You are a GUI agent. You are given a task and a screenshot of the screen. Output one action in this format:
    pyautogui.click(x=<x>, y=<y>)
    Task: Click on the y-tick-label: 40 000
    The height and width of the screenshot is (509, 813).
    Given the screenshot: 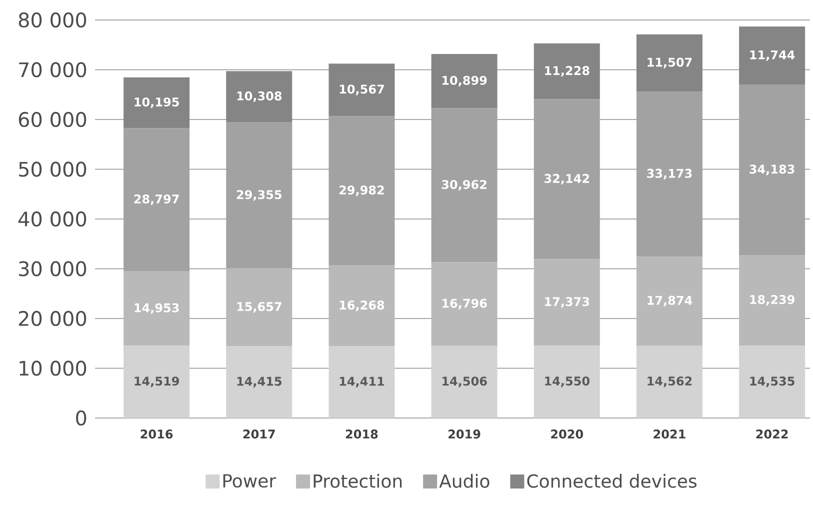 What is the action you would take?
    pyautogui.click(x=52, y=219)
    